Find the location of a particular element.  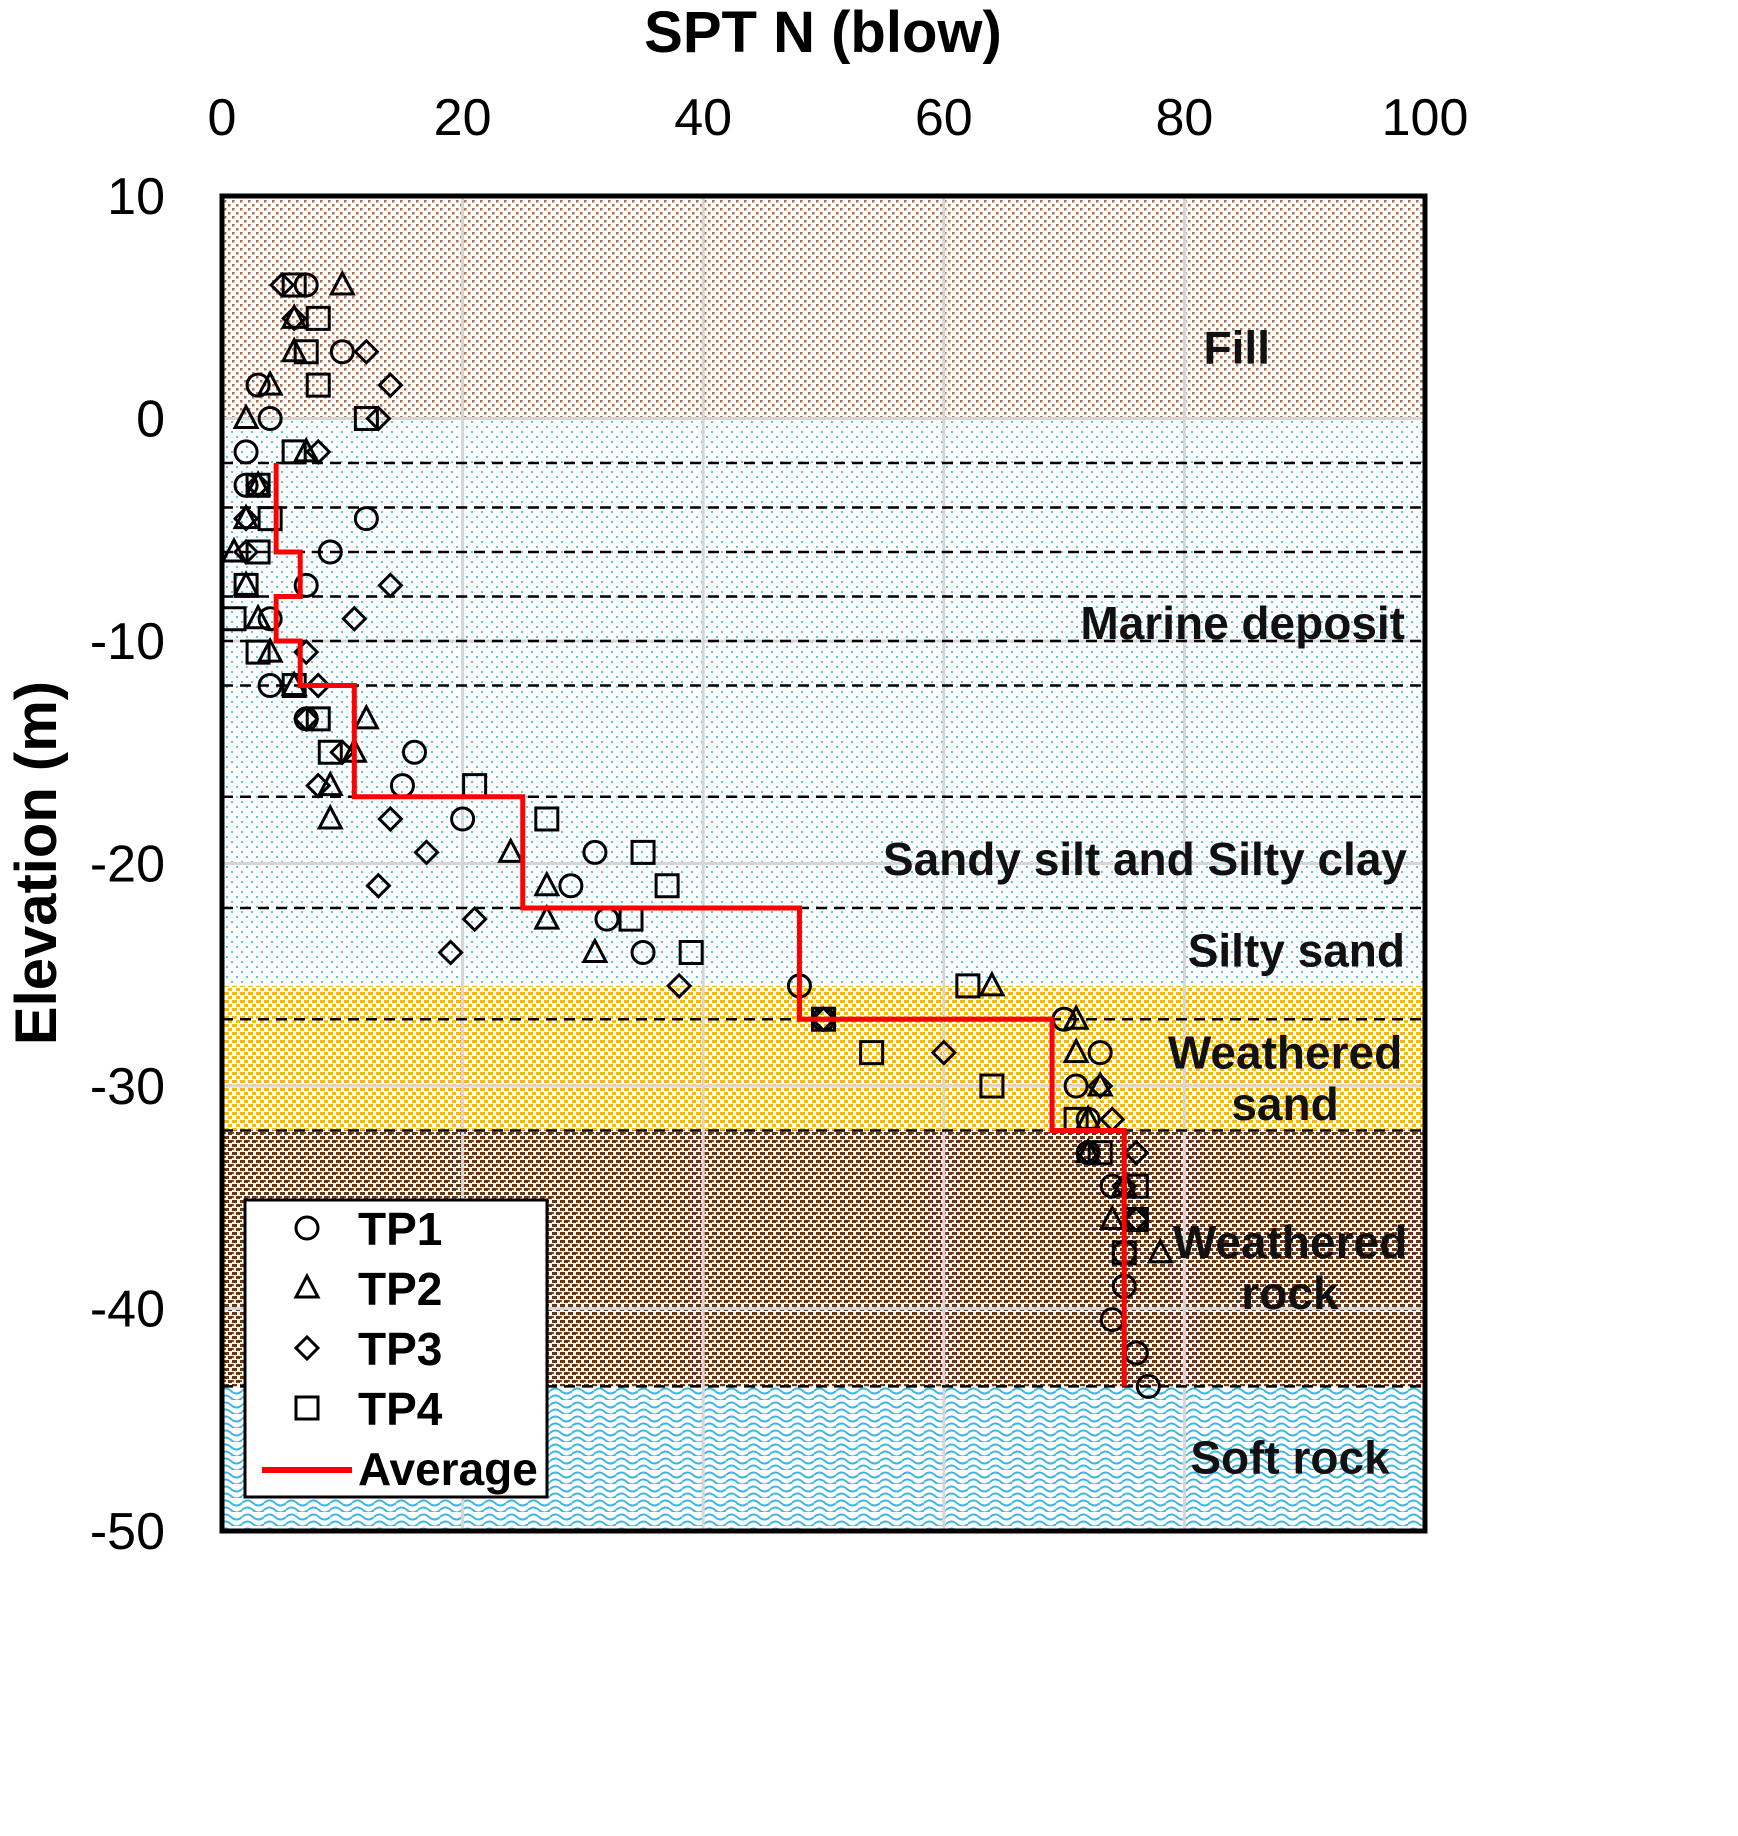

x-tick-20: 20 is located at coordinates (463, 118).